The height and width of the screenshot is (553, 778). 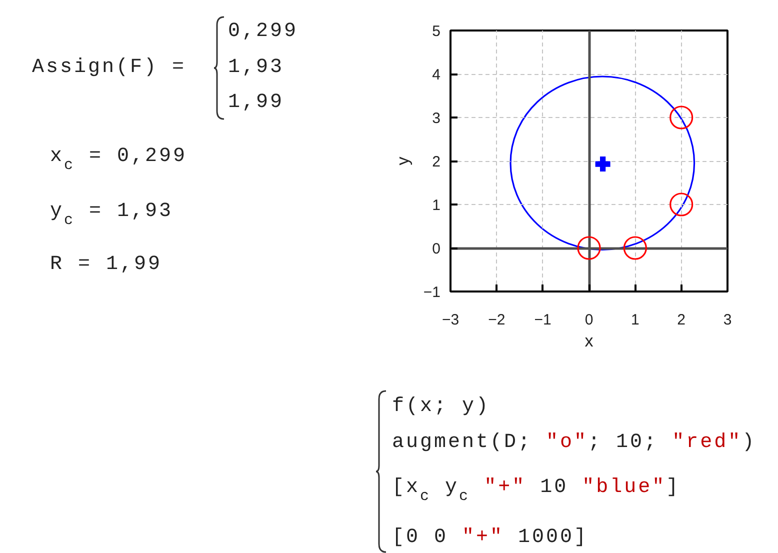 I want to click on text: f(x; y), so click(x=441, y=407).